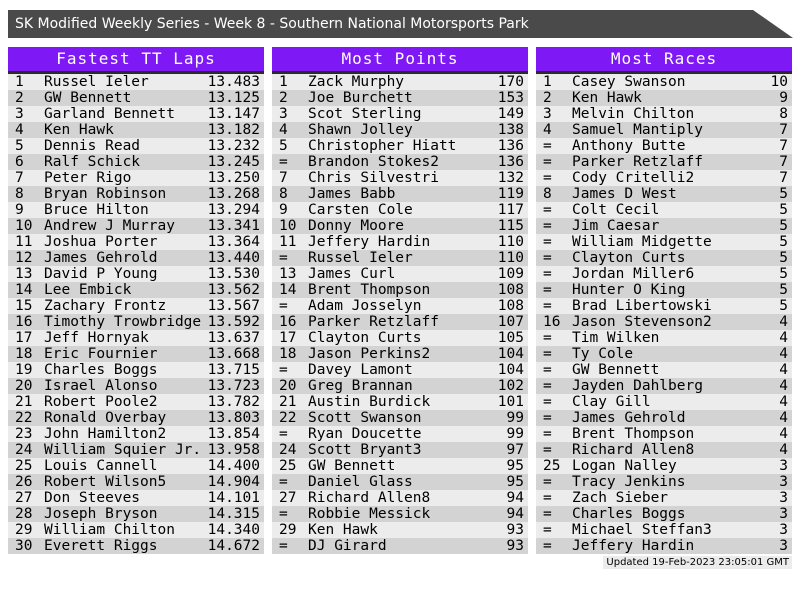 The height and width of the screenshot is (600, 800). I want to click on name-cell: Charles Boggs, so click(101, 370).